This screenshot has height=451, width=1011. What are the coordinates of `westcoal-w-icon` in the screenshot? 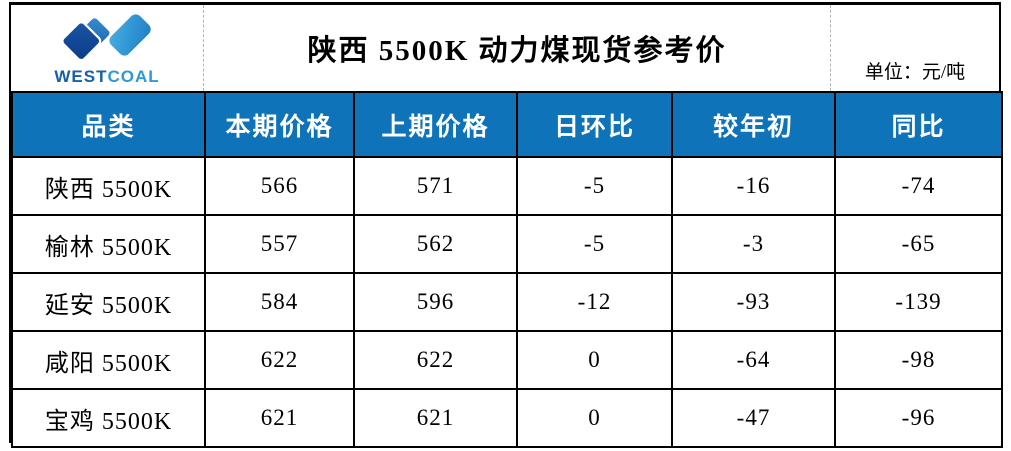 It's located at (106, 38).